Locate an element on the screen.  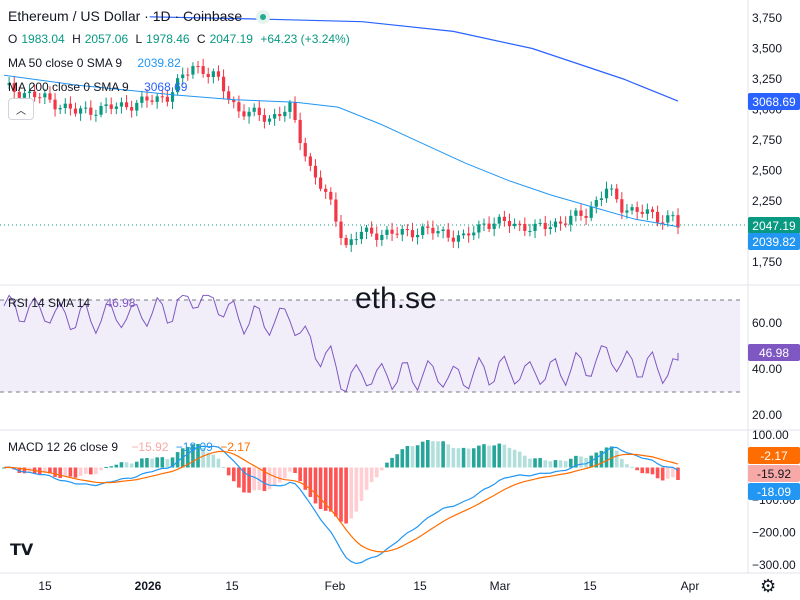
ma50-value: 2039.82 is located at coordinates (159, 63).